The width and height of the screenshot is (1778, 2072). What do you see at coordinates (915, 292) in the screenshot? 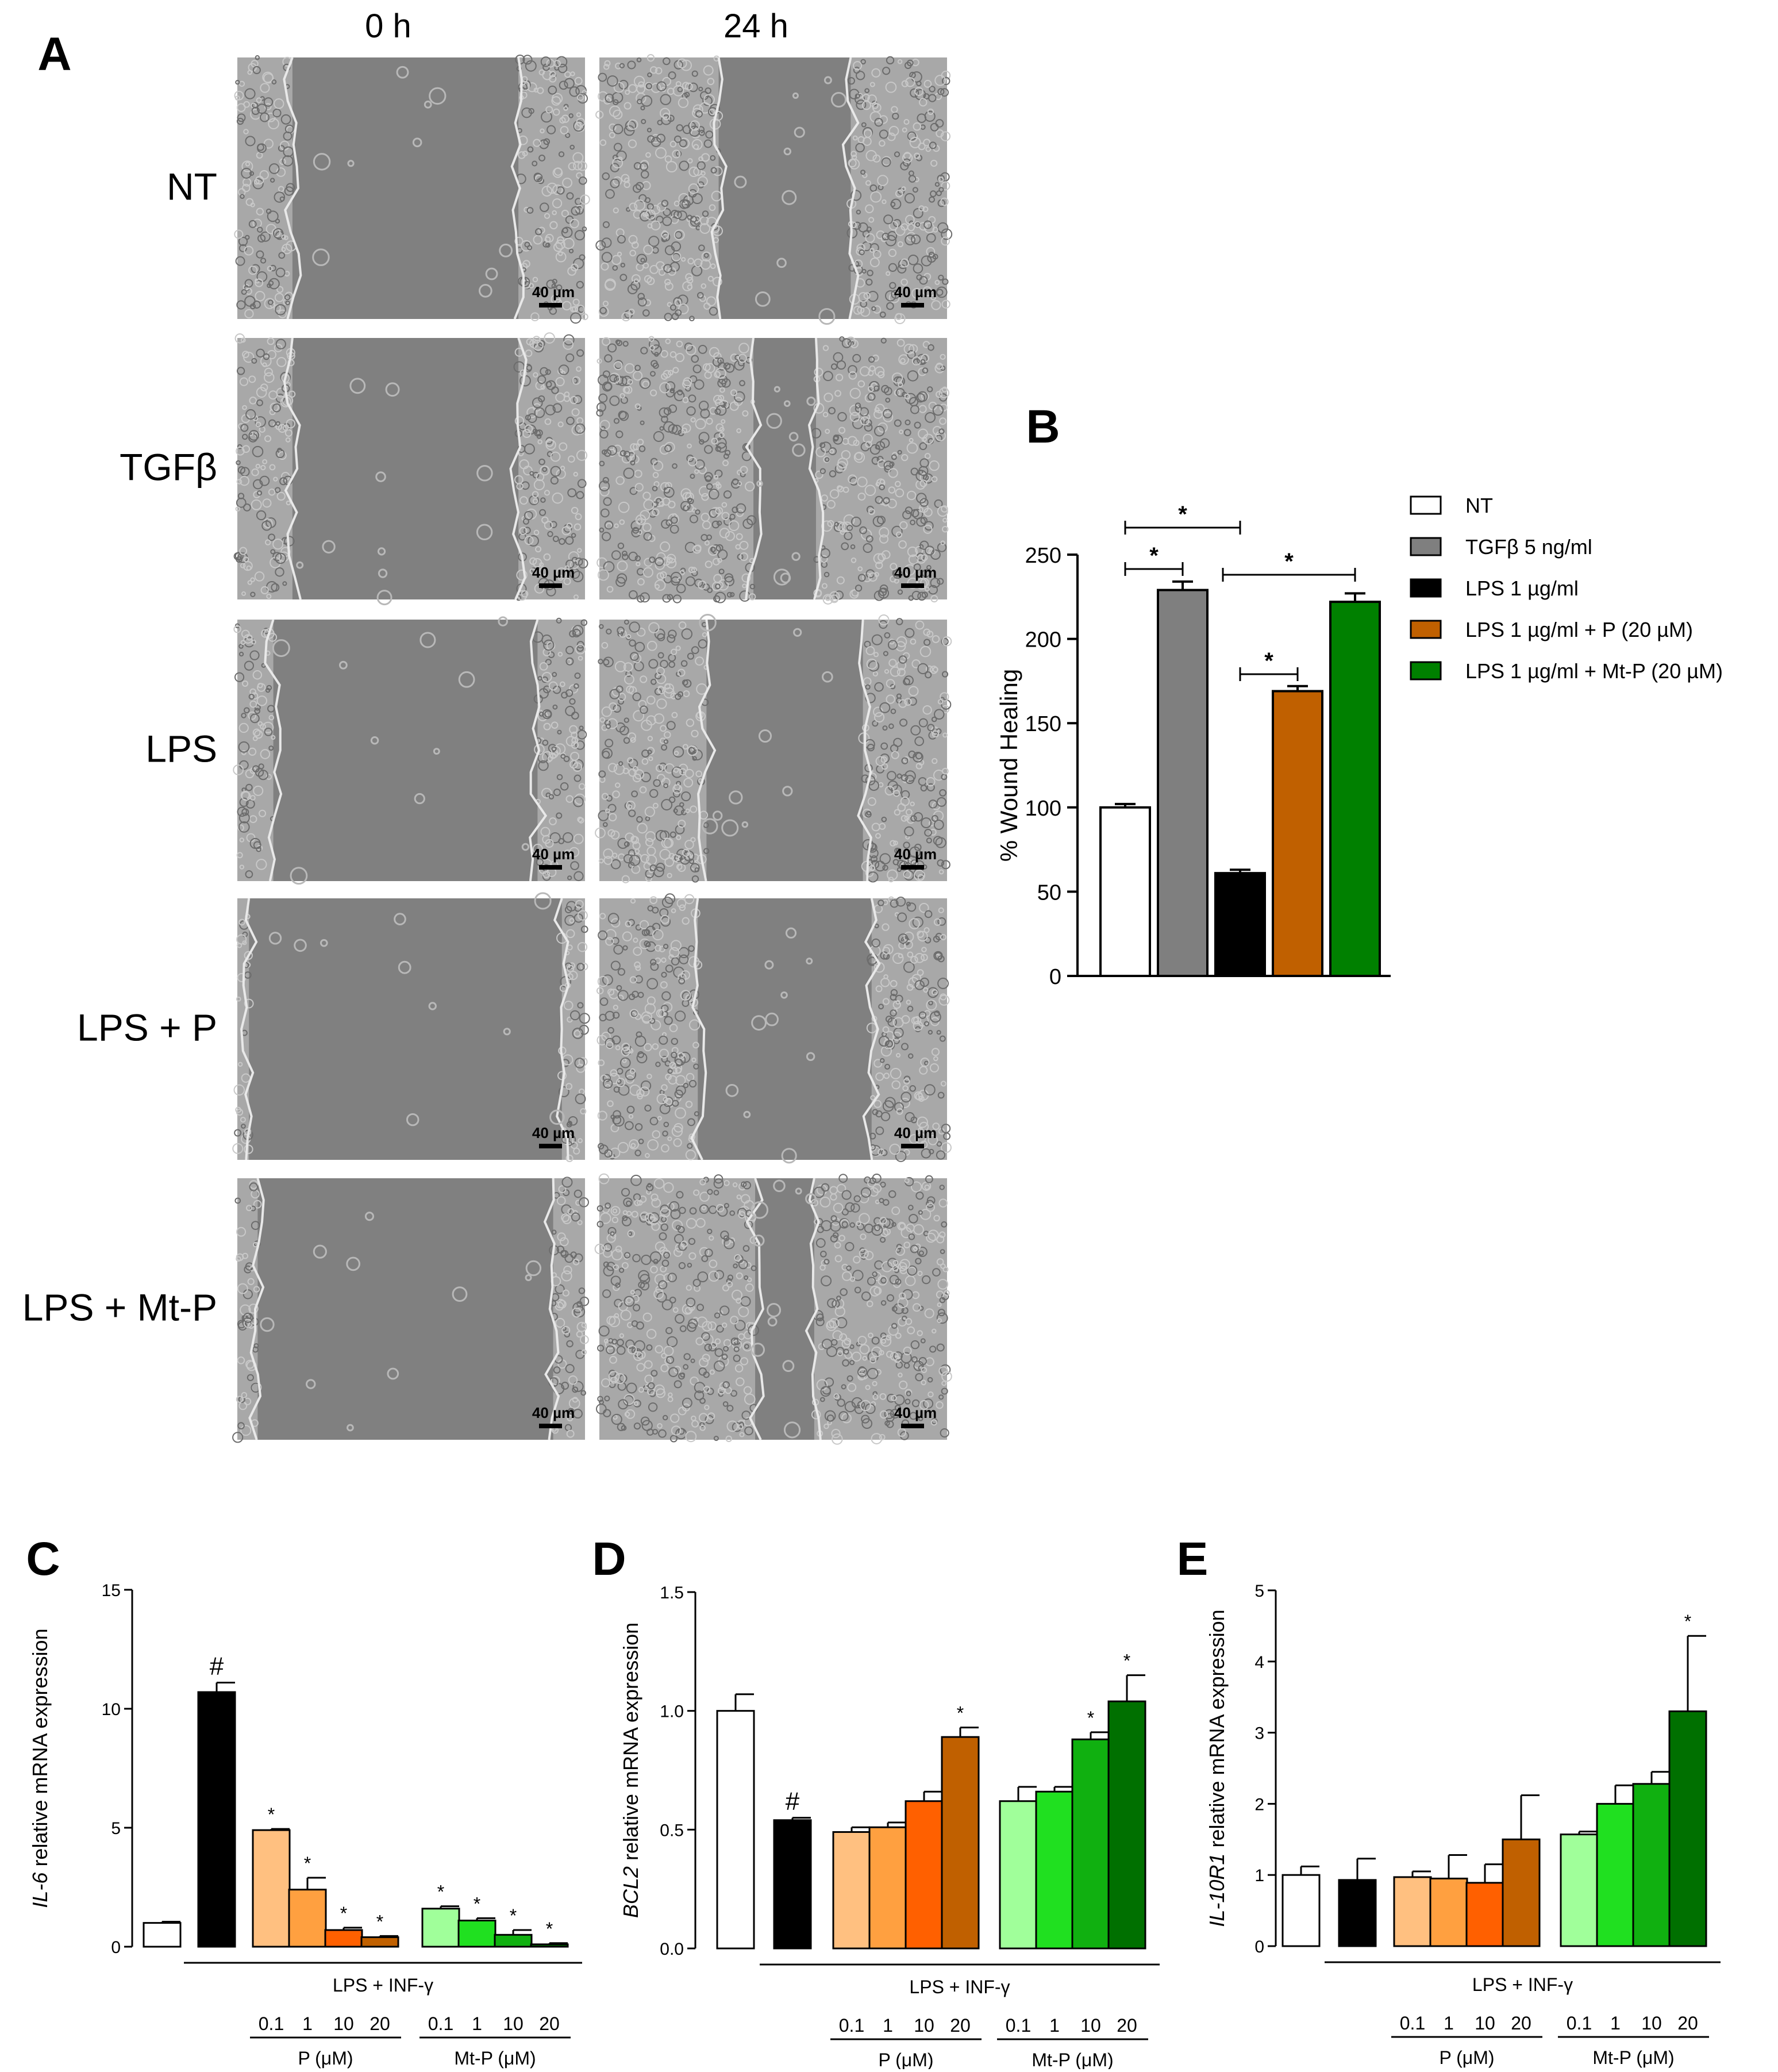
I see `scale-bar-label: 40 µm` at bounding box center [915, 292].